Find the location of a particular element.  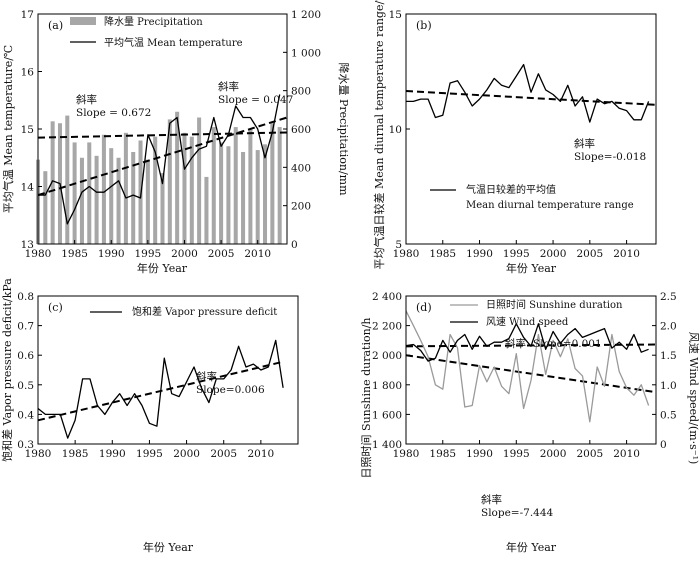

panel-d-lines is located at coordinates (527, 366).